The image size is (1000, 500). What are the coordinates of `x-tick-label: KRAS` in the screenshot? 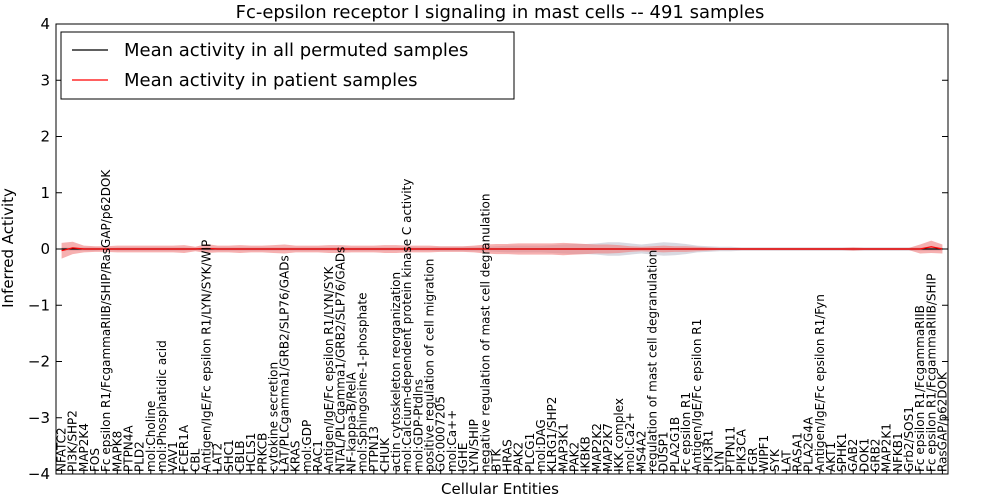 It's located at (296, 456).